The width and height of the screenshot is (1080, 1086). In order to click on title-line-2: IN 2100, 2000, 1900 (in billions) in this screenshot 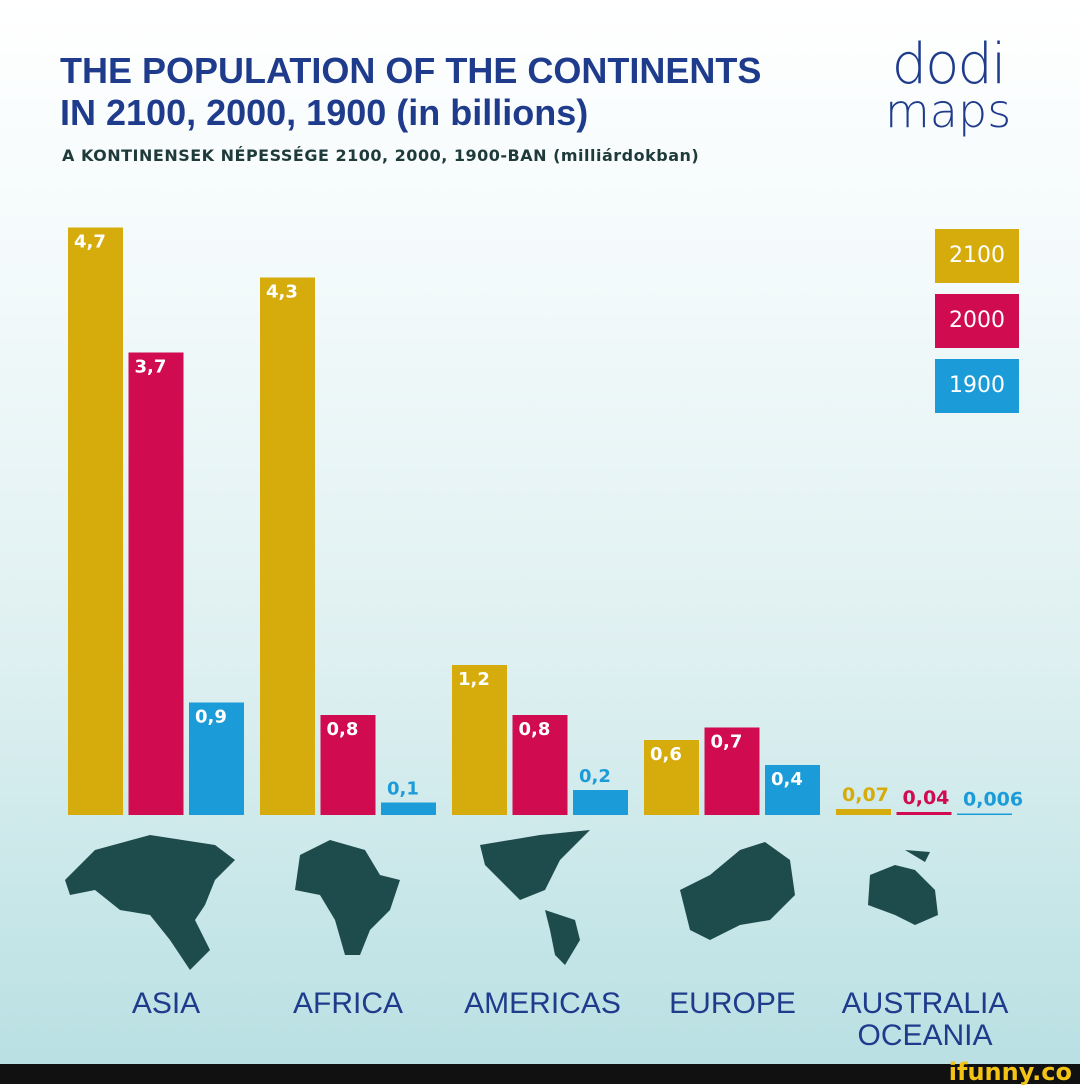, I will do `click(324, 112)`.